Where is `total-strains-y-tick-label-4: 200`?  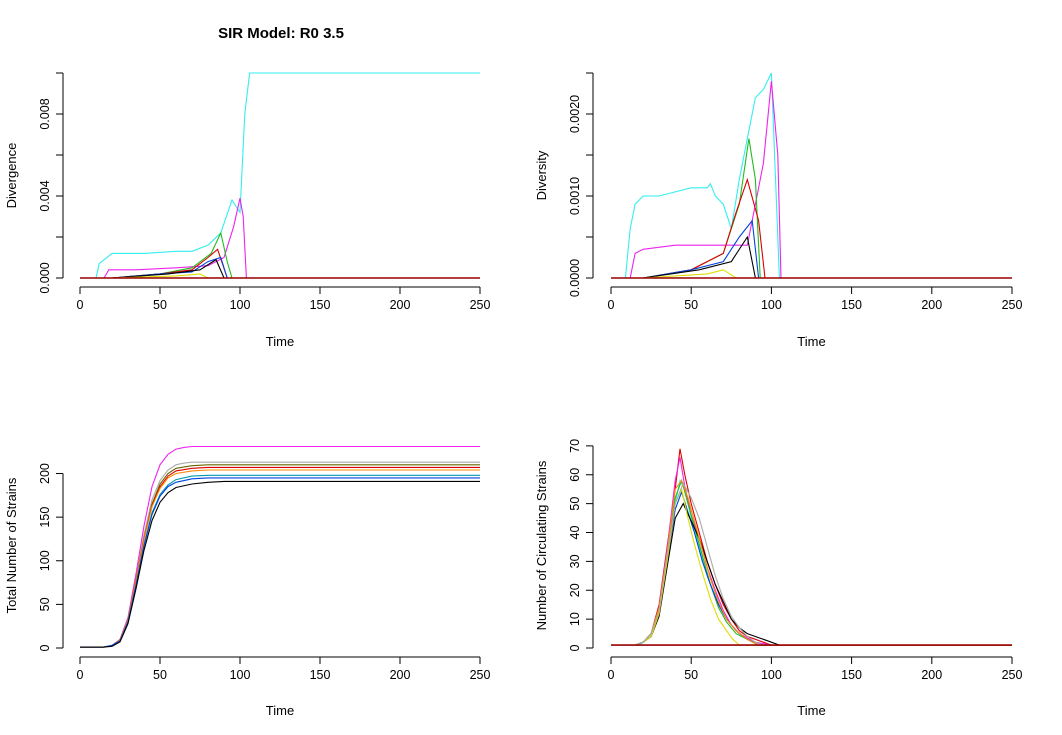
total-strains-y-tick-label-4: 200 is located at coordinates (45, 473).